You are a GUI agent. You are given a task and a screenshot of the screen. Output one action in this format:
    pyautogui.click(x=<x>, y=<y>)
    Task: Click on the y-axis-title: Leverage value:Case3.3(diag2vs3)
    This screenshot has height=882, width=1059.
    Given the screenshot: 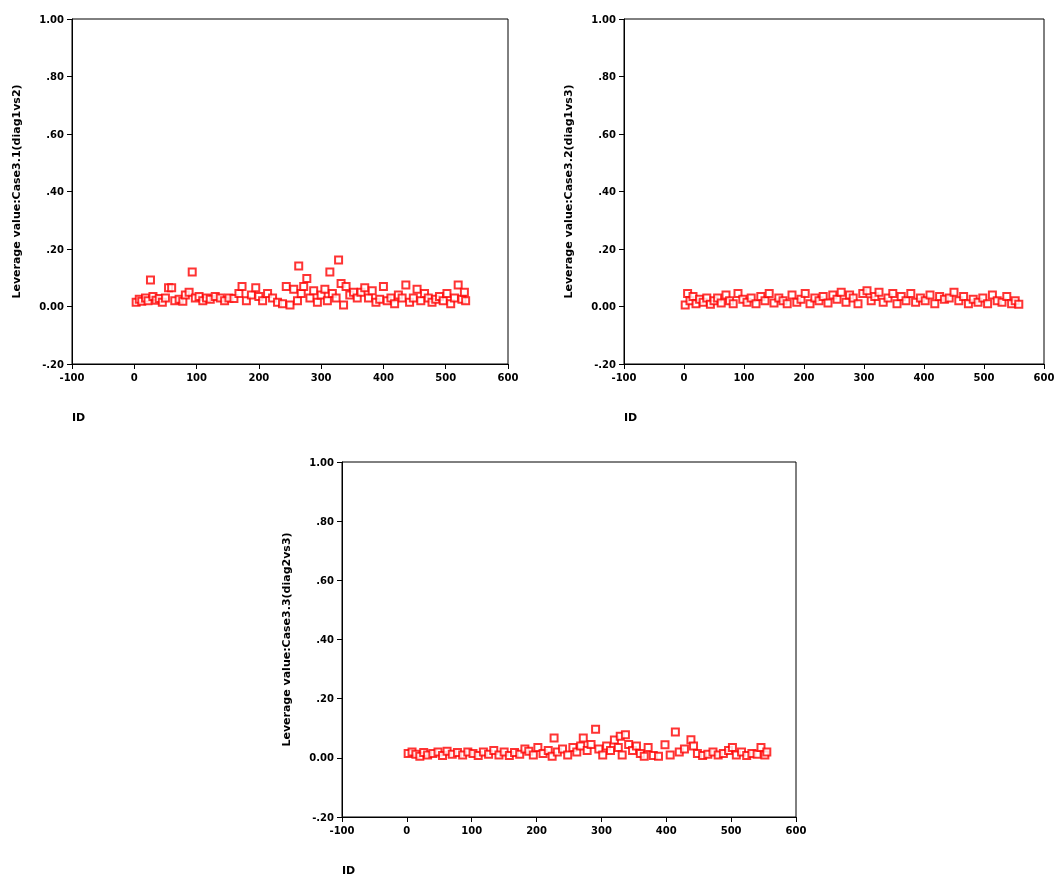 What is the action you would take?
    pyautogui.click(x=286, y=639)
    